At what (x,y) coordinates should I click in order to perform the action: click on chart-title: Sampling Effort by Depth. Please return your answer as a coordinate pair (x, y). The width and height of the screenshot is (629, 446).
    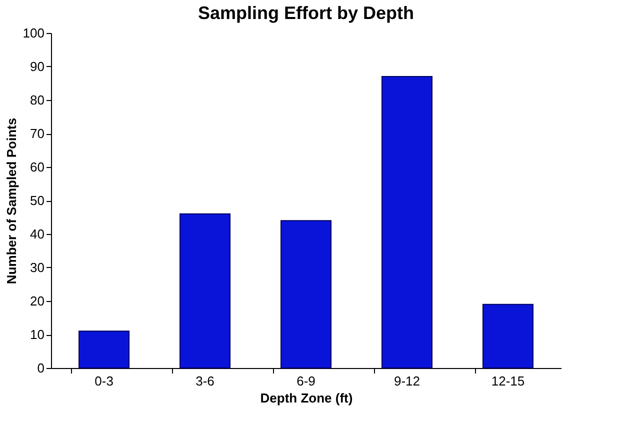
    Looking at the image, I should click on (306, 13).